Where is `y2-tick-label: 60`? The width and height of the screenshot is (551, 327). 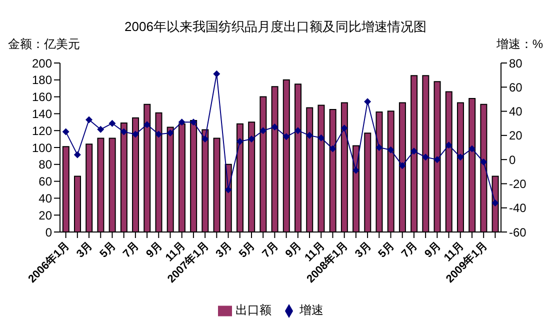 y2-tick-label: 60 is located at coordinates (516, 87).